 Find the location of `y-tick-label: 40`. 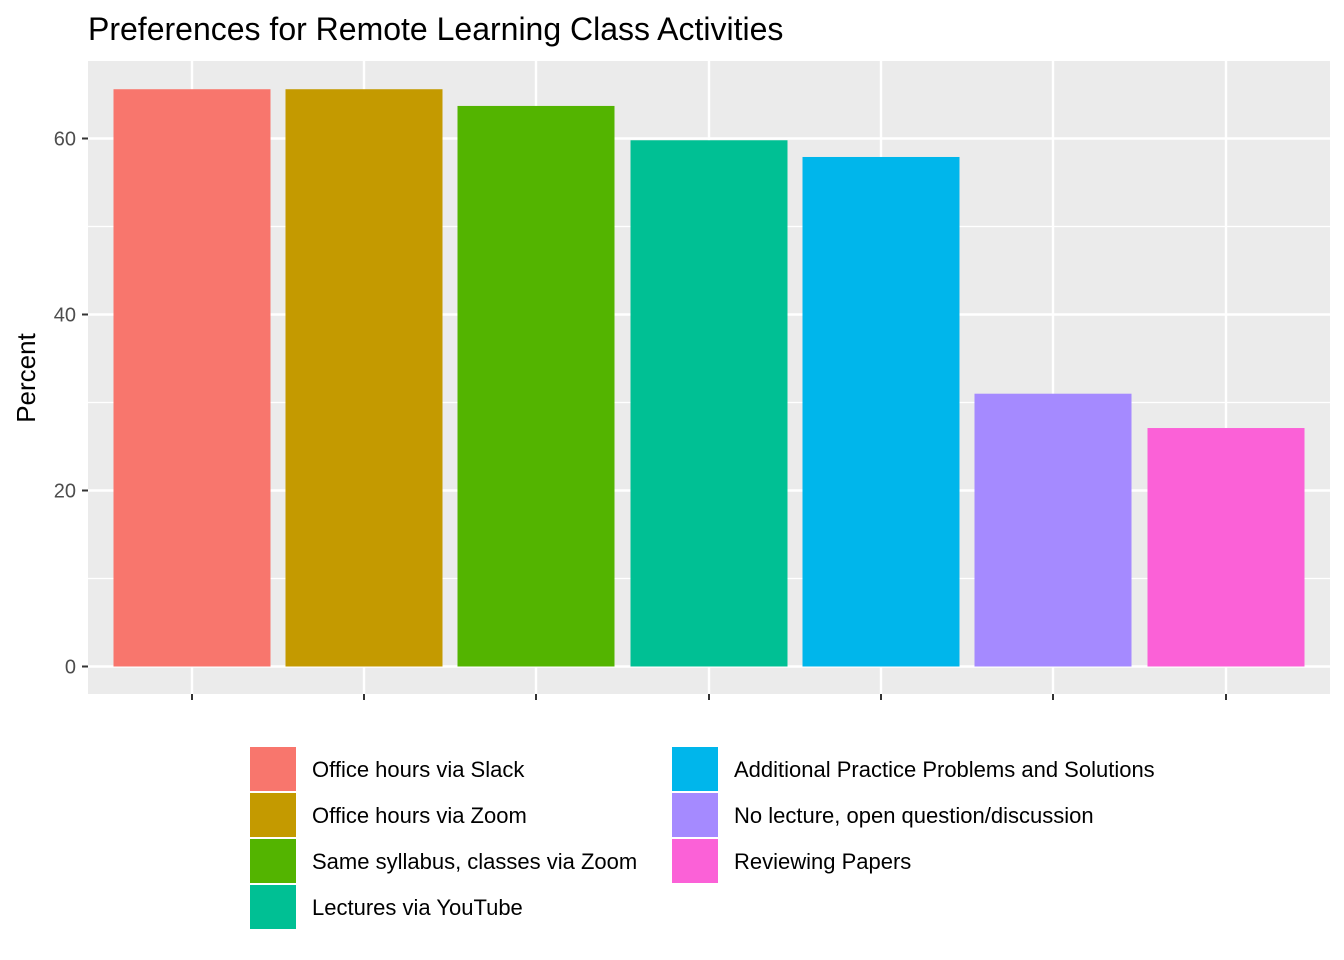

y-tick-label: 40 is located at coordinates (65, 316).